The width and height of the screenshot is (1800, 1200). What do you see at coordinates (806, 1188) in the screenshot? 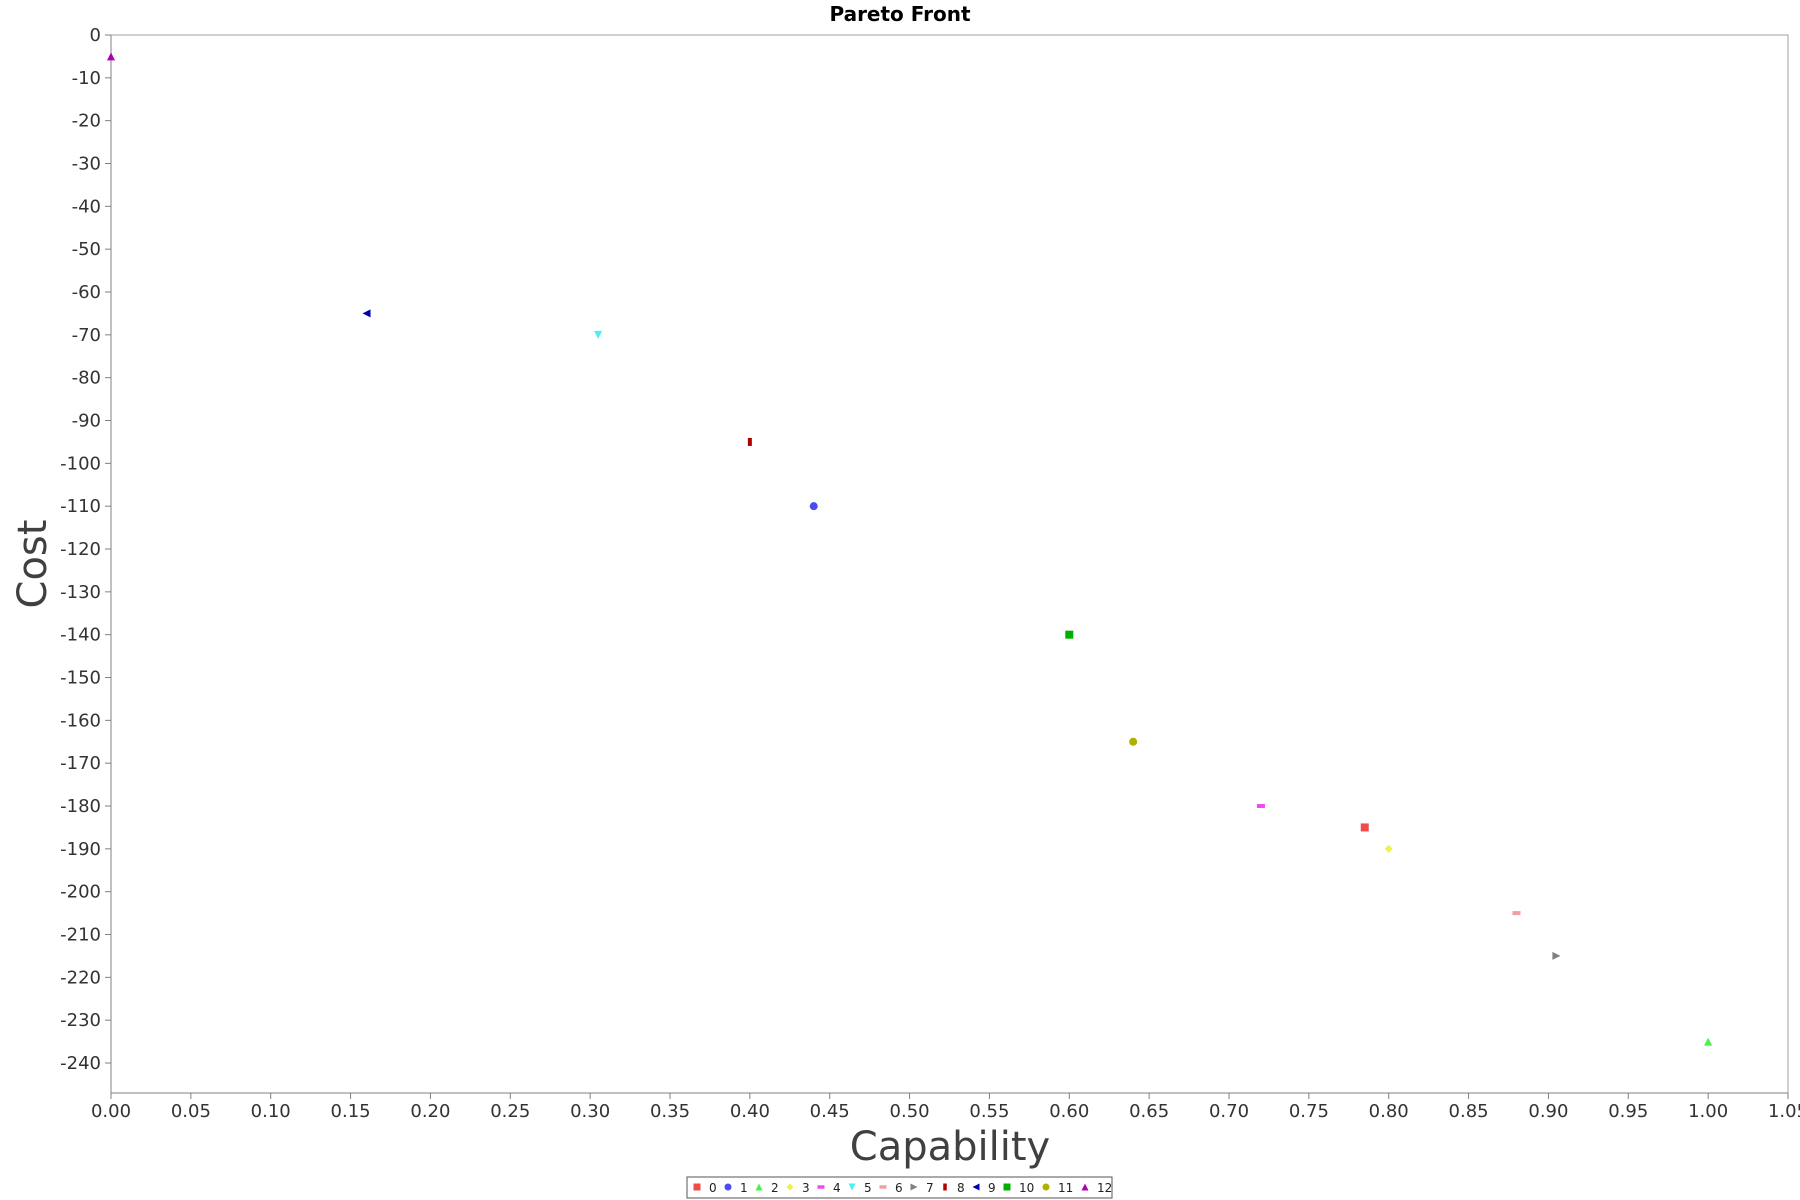
I see `legend-label: 3` at bounding box center [806, 1188].